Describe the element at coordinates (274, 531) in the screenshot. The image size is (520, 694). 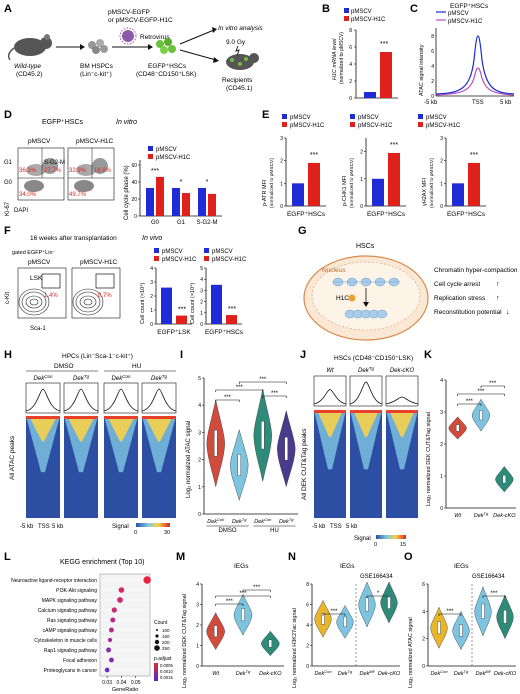
I see `i-violin-group: HU` at that location.